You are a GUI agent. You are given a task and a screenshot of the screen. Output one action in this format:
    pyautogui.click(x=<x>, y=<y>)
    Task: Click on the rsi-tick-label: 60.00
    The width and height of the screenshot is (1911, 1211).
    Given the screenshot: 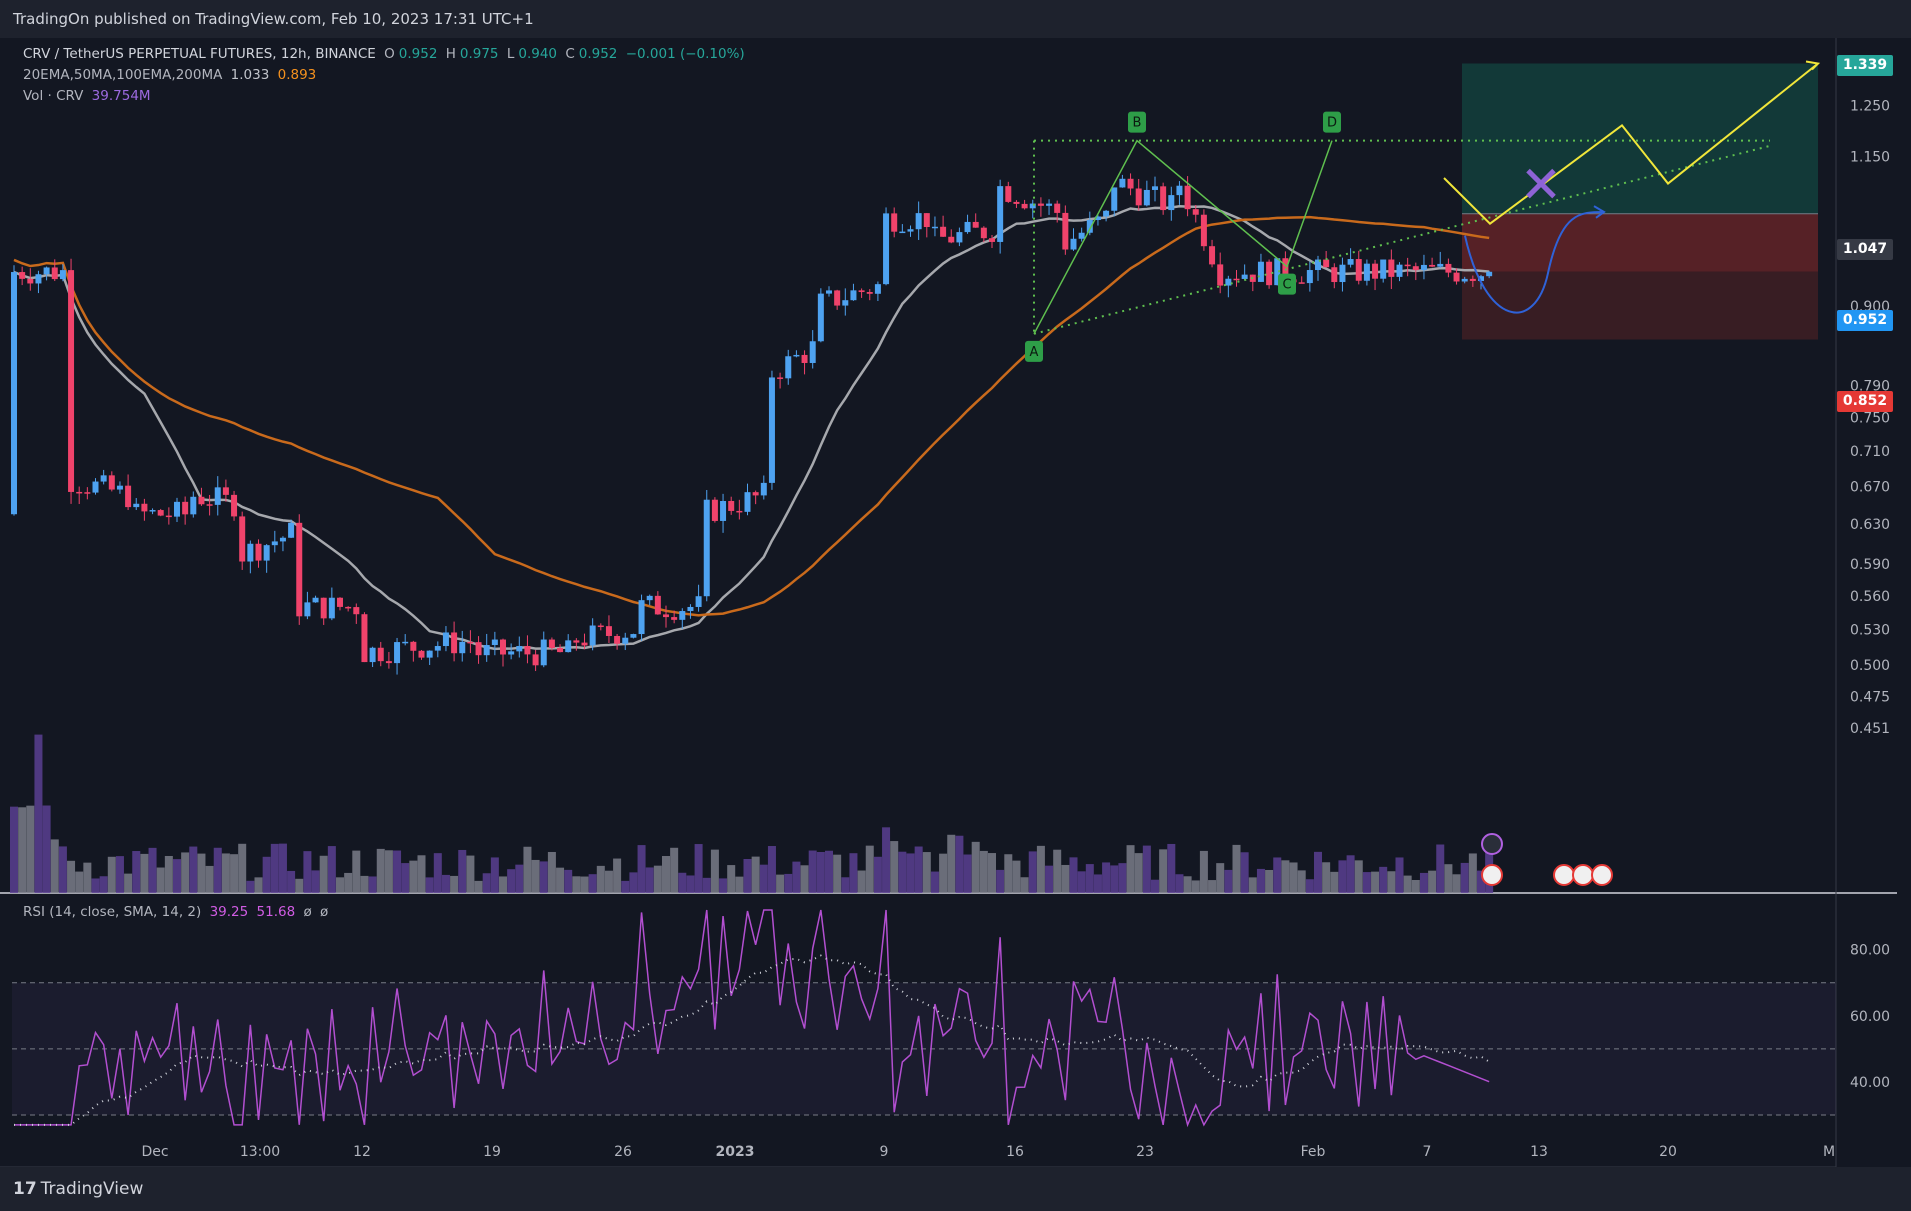 What is the action you would take?
    pyautogui.click(x=1870, y=1017)
    